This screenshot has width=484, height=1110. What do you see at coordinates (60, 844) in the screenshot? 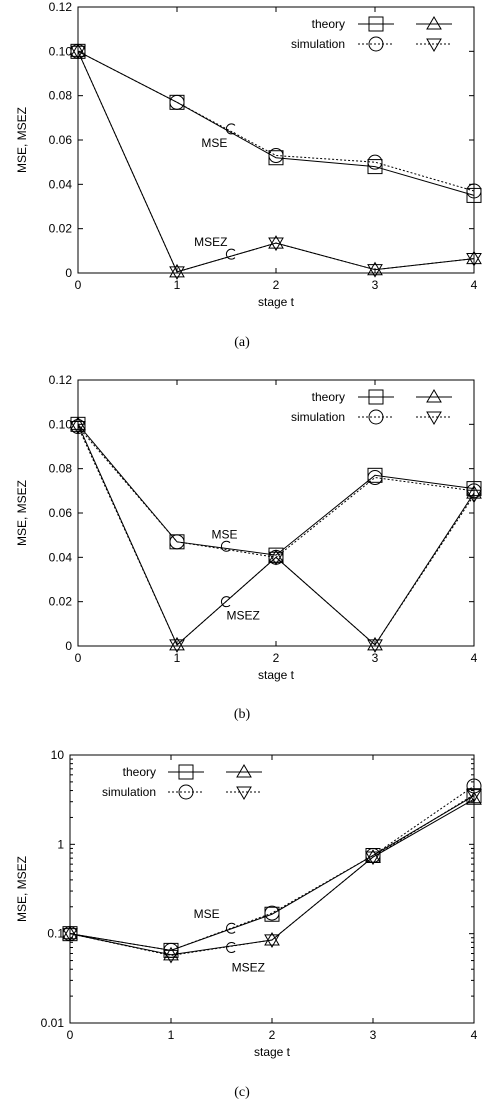
I see `y-tick-label: 1` at bounding box center [60, 844].